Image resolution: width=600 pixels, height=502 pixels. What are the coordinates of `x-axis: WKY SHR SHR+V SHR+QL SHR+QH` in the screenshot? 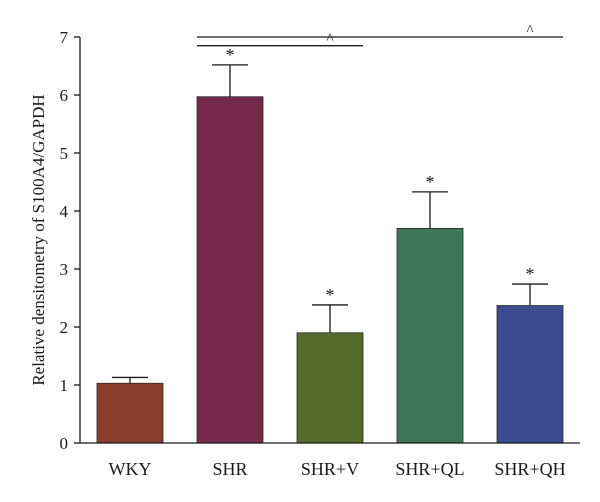 It's located at (330, 460).